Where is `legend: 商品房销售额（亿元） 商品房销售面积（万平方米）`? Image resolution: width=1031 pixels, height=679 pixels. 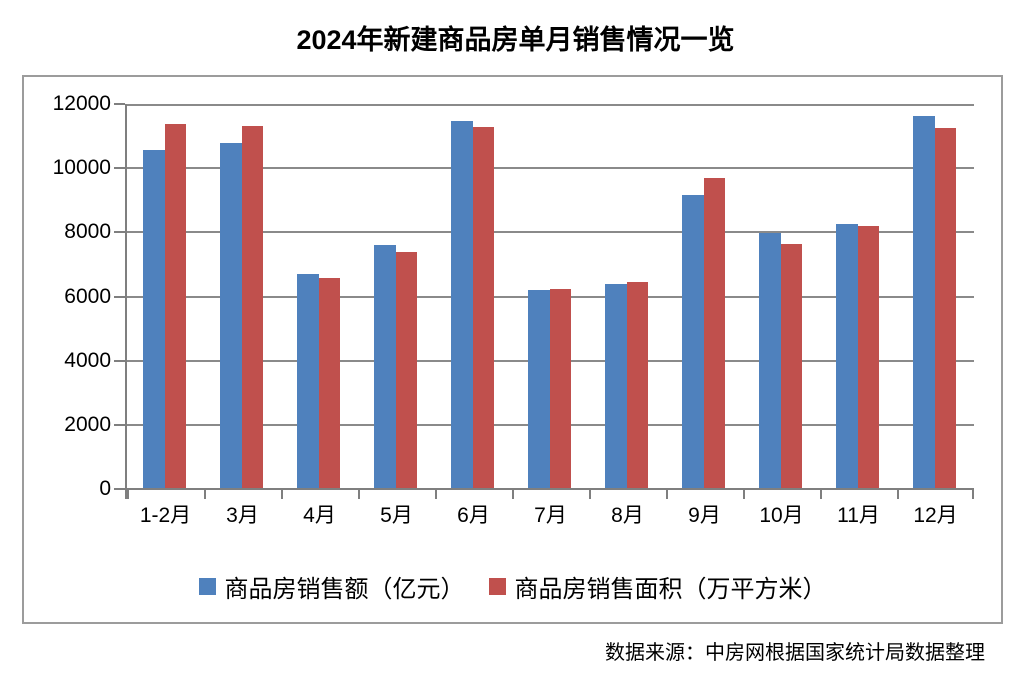
legend: 商品房销售额（亿元） 商品房销售面积（万平方米） is located at coordinates (512, 586).